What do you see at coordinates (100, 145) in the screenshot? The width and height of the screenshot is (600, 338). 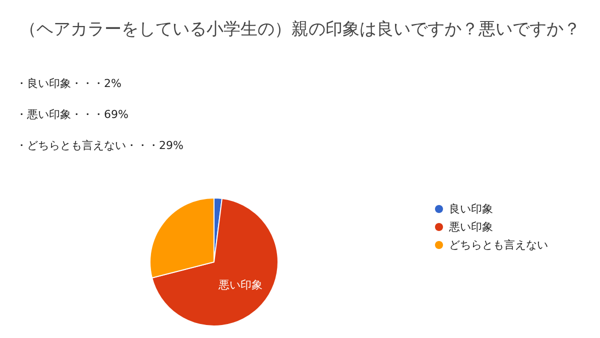 I see `text: ・どちらとも言えない・・・29%` at bounding box center [100, 145].